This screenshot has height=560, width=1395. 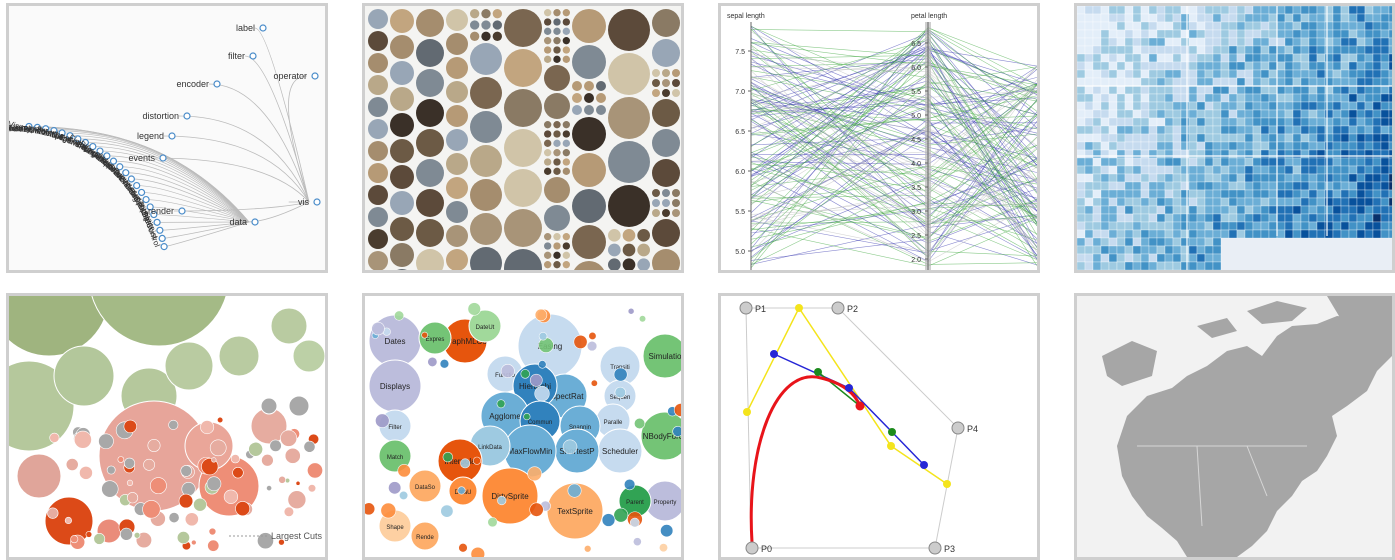 I want to click on world-map-thumbnail, so click(x=1234, y=426).